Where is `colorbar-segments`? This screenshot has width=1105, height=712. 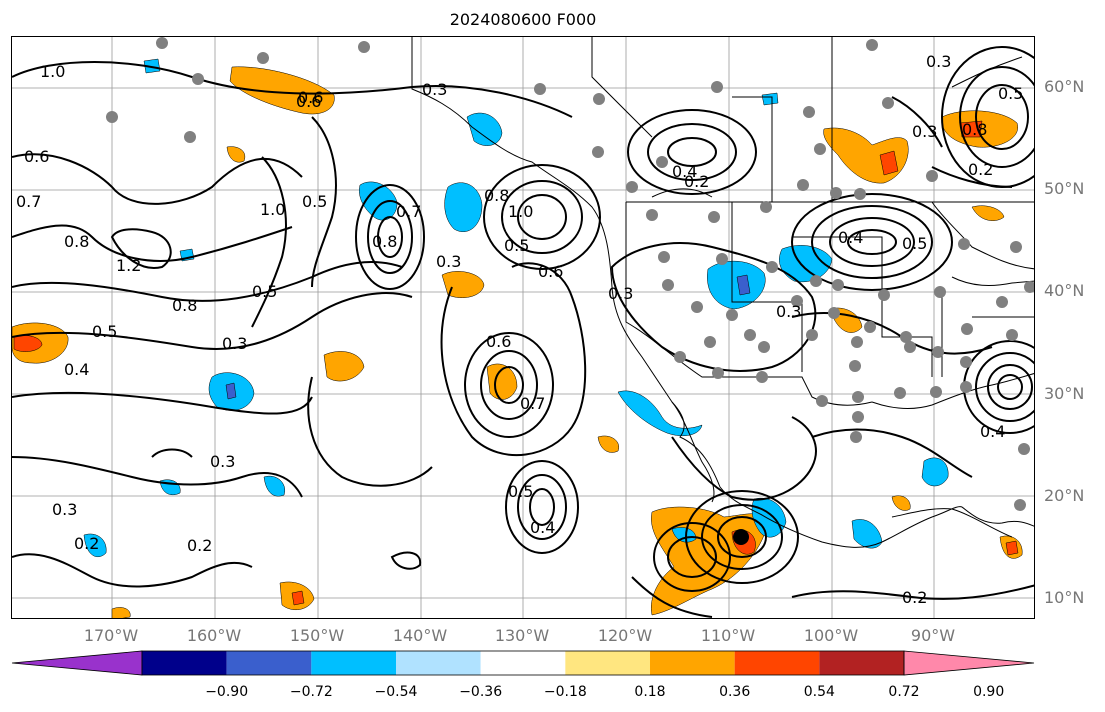
colorbar-segments is located at coordinates (523, 663).